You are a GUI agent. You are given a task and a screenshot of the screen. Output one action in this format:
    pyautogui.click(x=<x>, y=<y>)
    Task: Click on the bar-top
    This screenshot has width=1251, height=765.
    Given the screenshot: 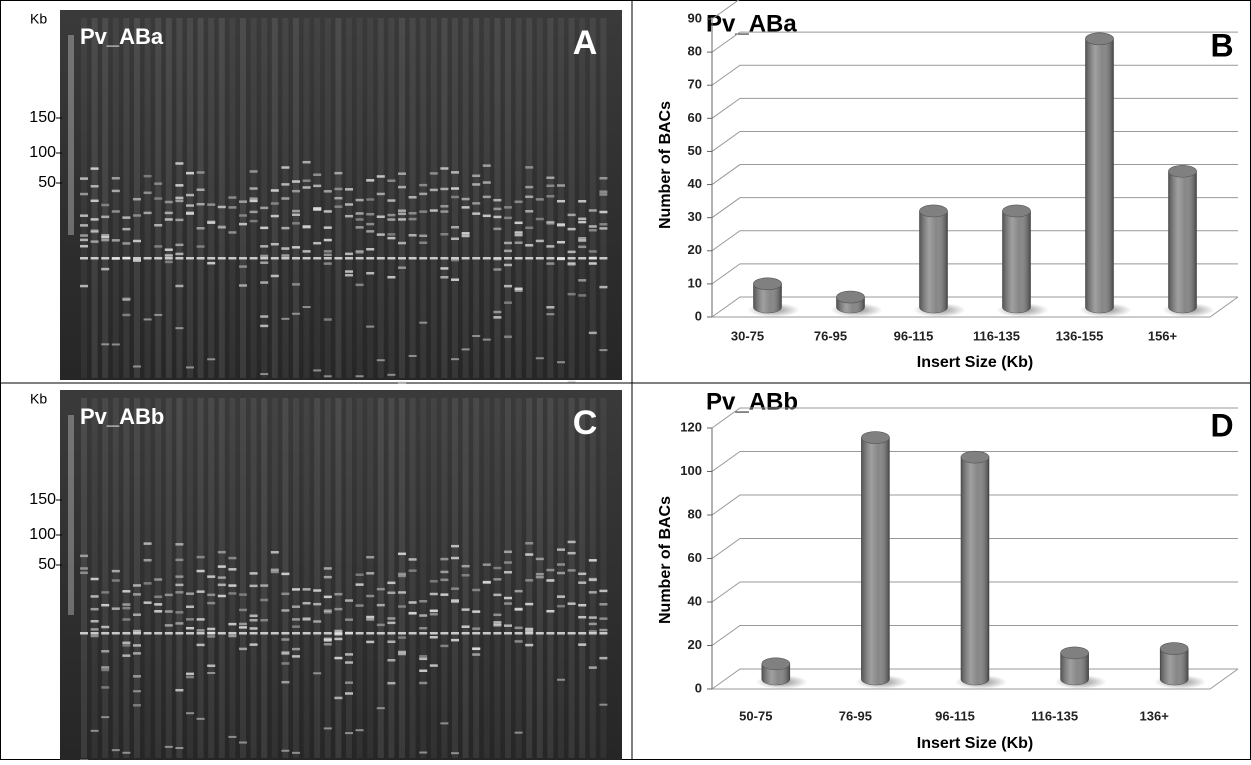 What is the action you would take?
    pyautogui.click(x=1174, y=648)
    